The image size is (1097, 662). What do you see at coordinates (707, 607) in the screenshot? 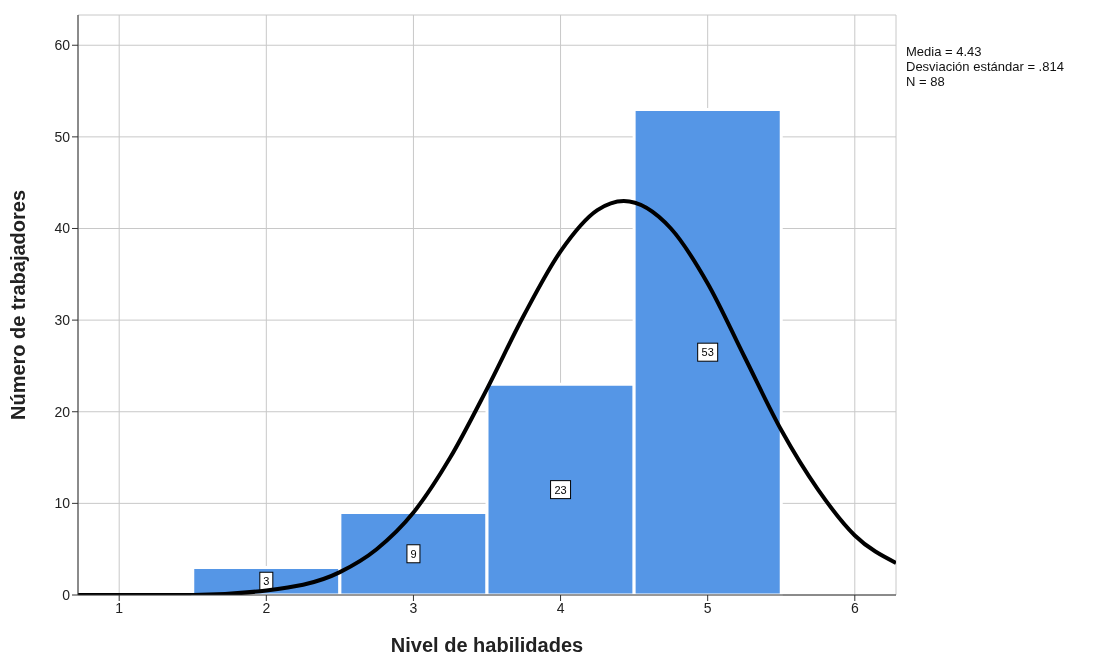
I see `x-tick-label: 5` at bounding box center [707, 607].